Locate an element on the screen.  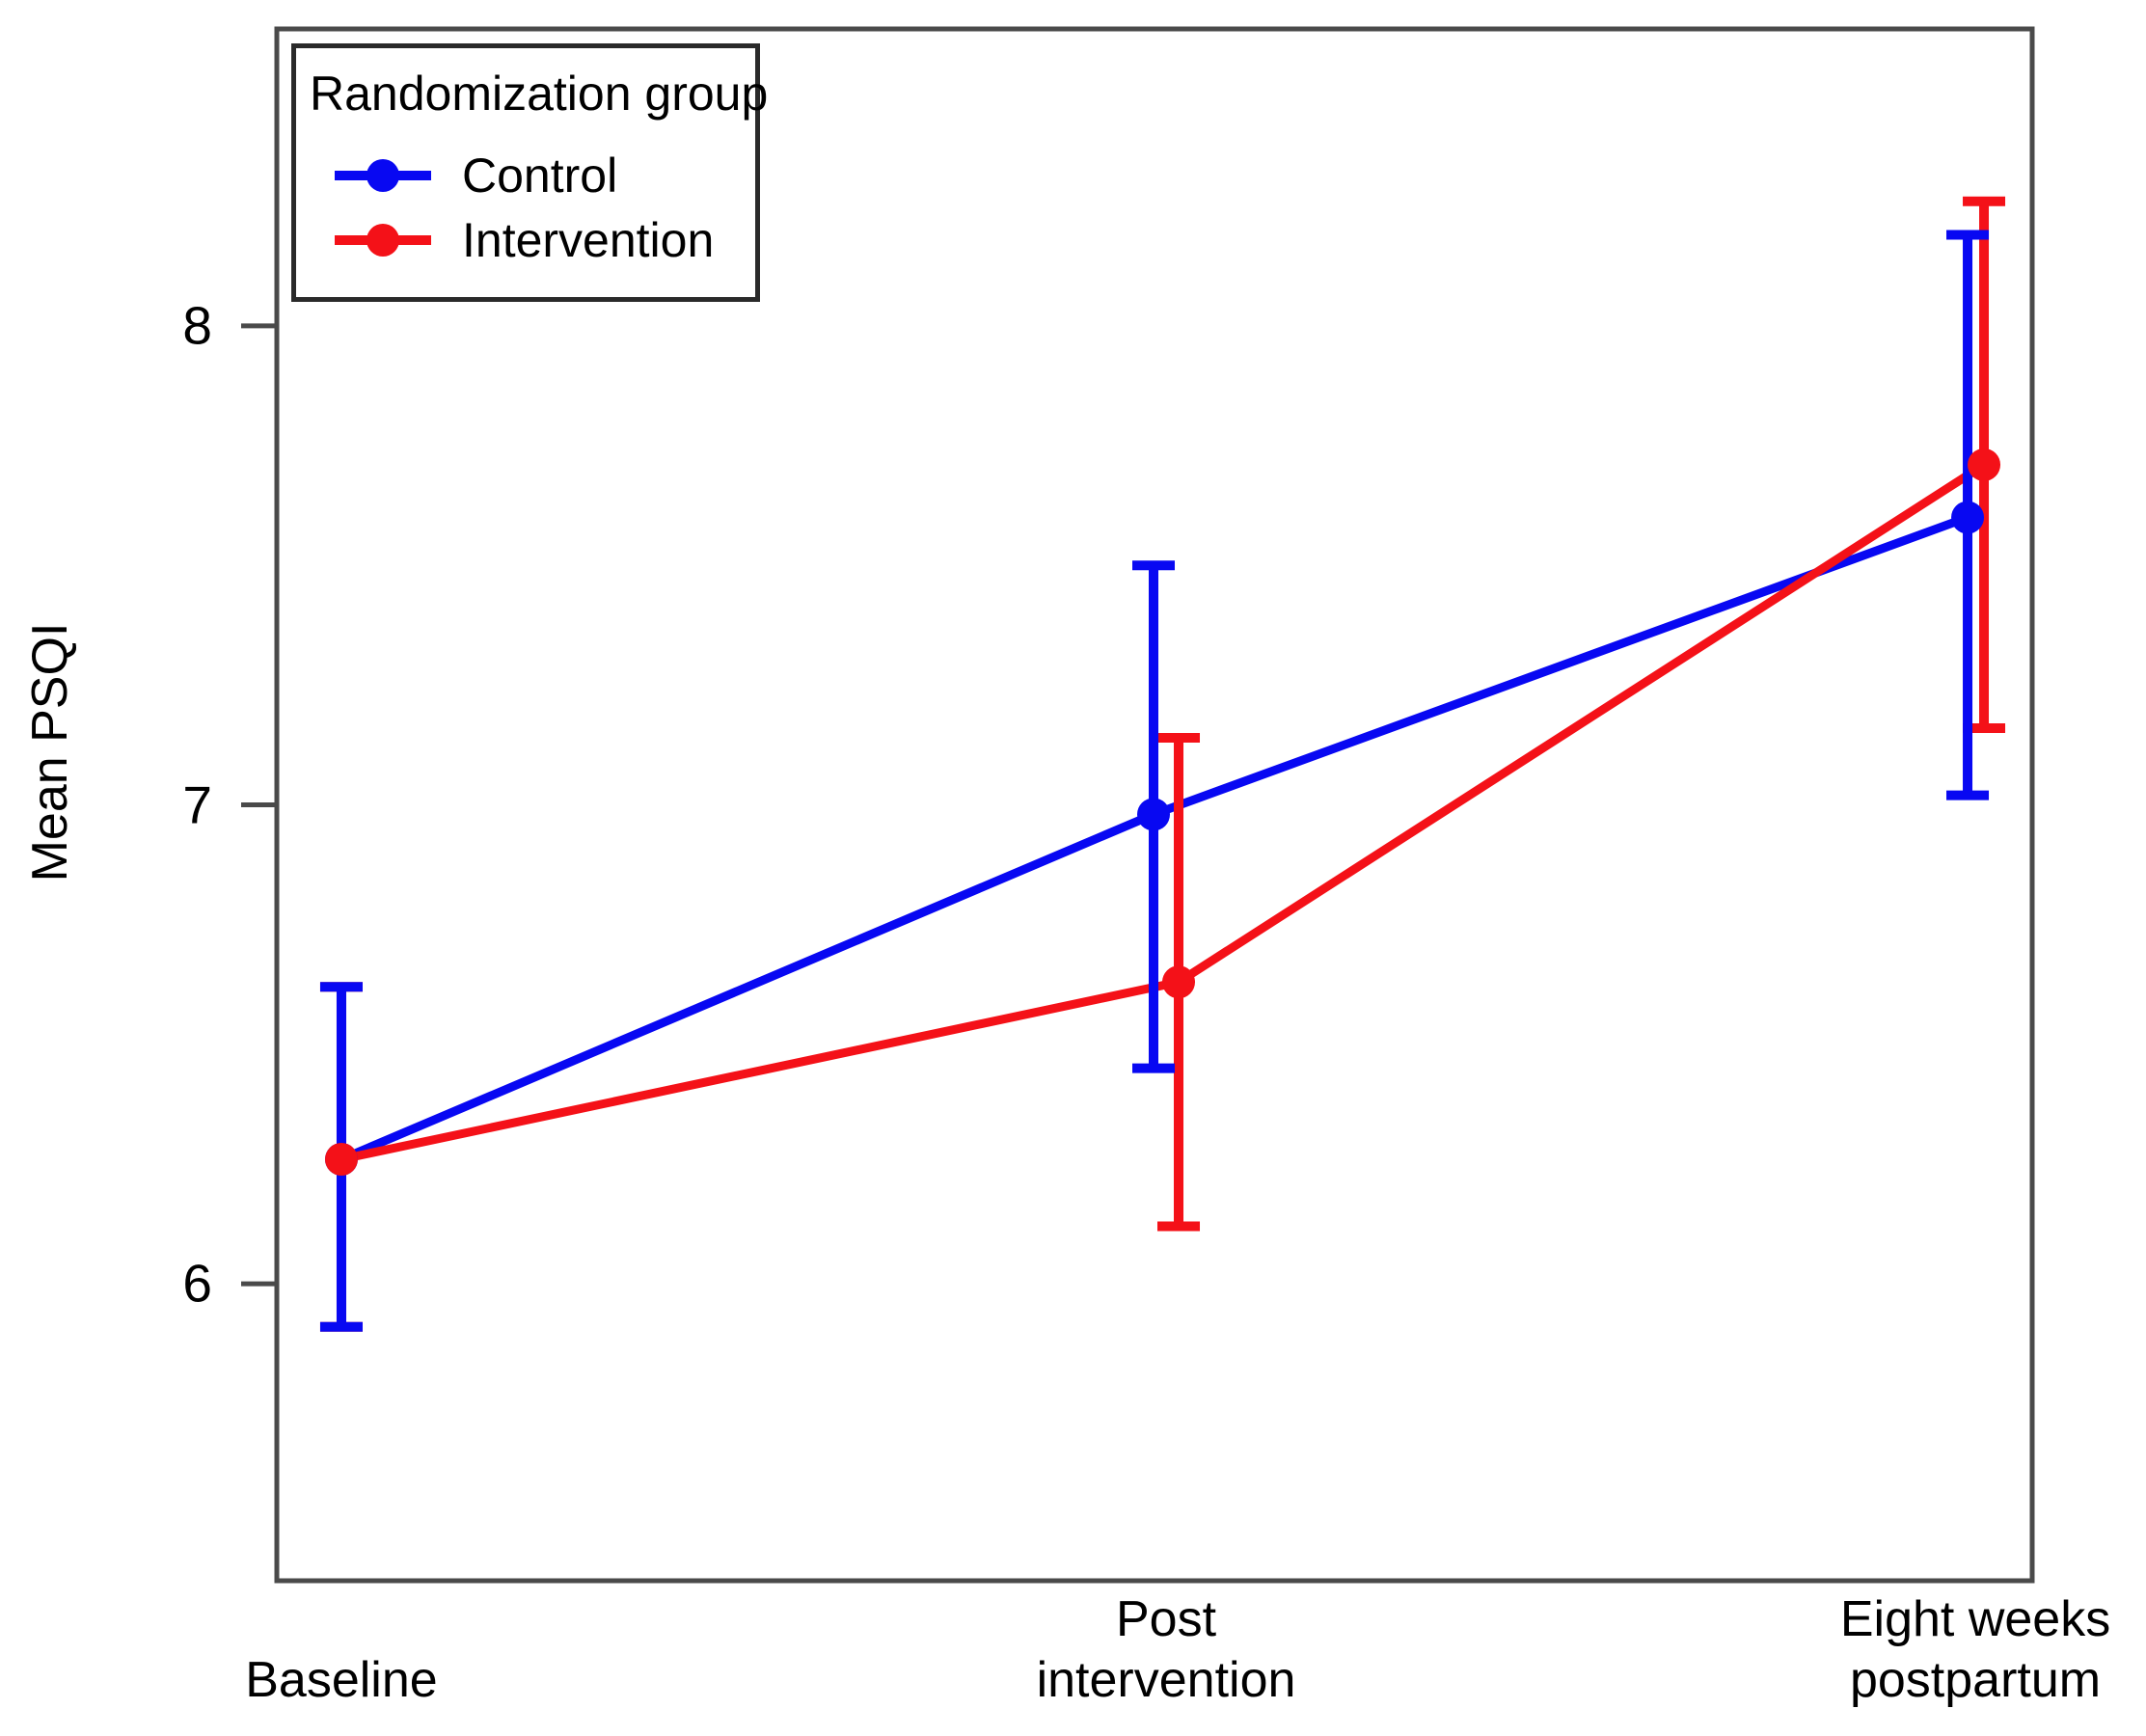
legend-label-control: Control is located at coordinates (540, 176).